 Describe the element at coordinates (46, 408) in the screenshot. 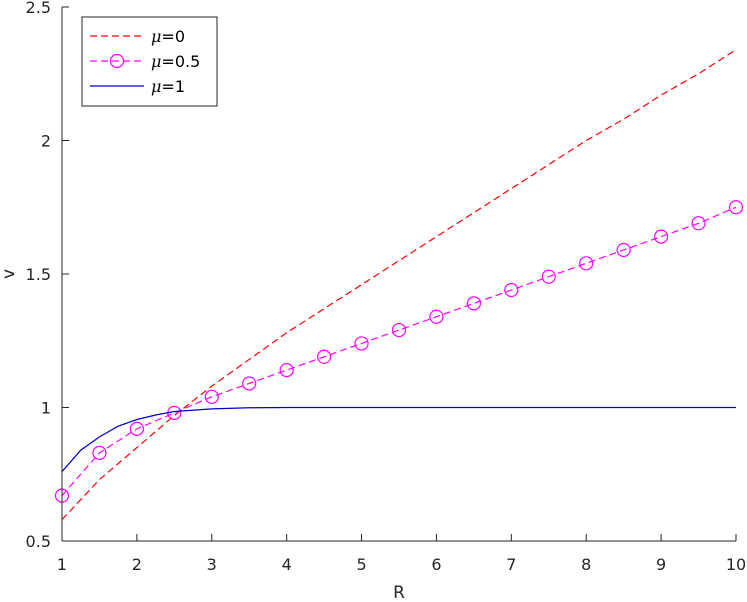

I see `y-tick-label-1: 1` at that location.